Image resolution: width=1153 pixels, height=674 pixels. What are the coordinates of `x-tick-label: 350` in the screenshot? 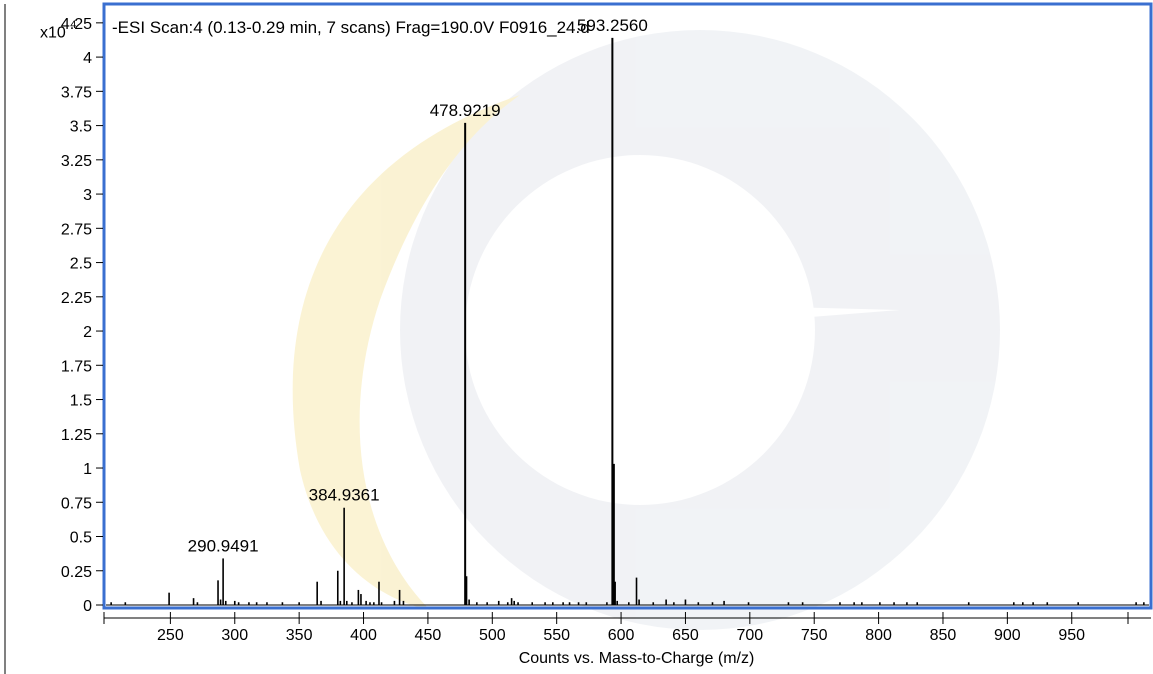 It's located at (299, 635).